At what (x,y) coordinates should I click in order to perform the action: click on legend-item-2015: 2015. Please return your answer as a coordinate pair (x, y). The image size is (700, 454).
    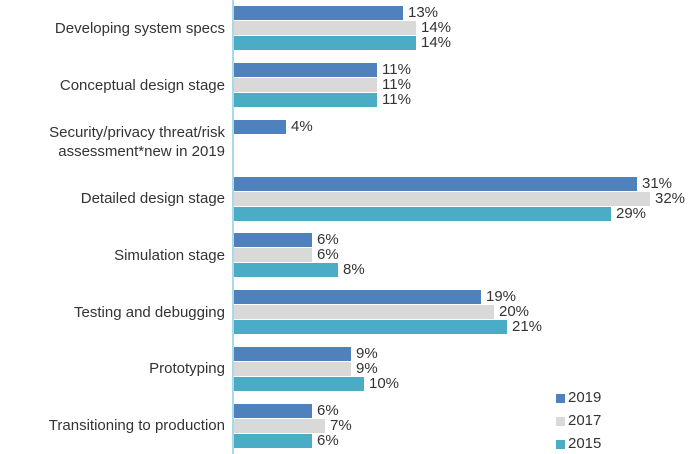
    Looking at the image, I should click on (578, 444).